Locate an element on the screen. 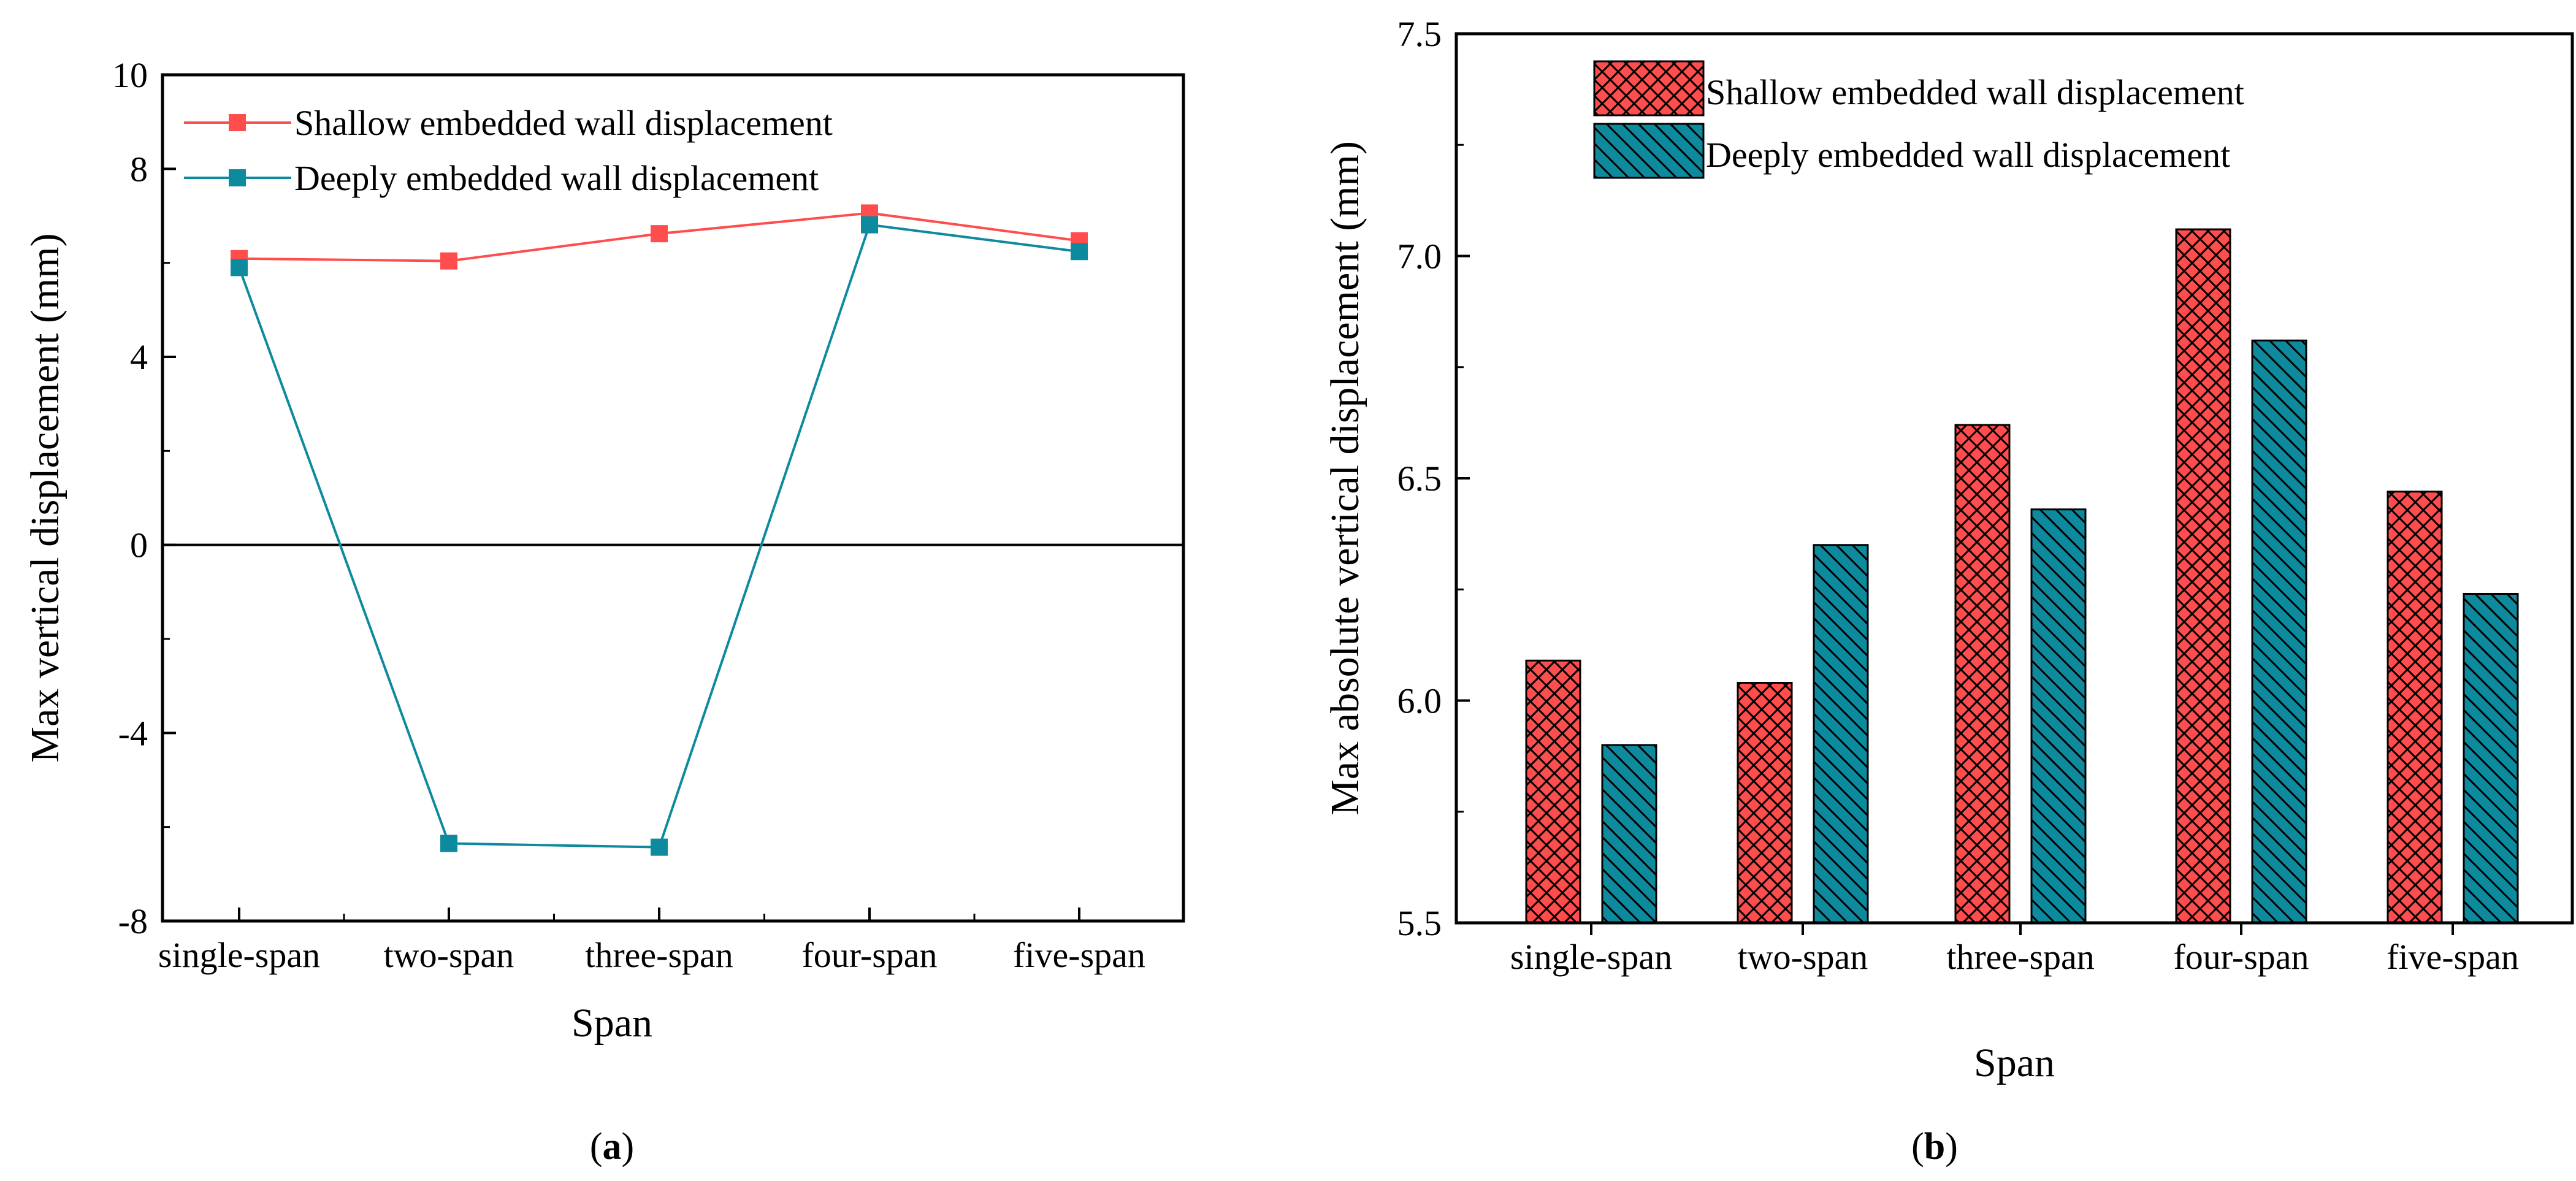 The height and width of the screenshot is (1181, 2576). chart-b-xlabel: Span is located at coordinates (2014, 1063).